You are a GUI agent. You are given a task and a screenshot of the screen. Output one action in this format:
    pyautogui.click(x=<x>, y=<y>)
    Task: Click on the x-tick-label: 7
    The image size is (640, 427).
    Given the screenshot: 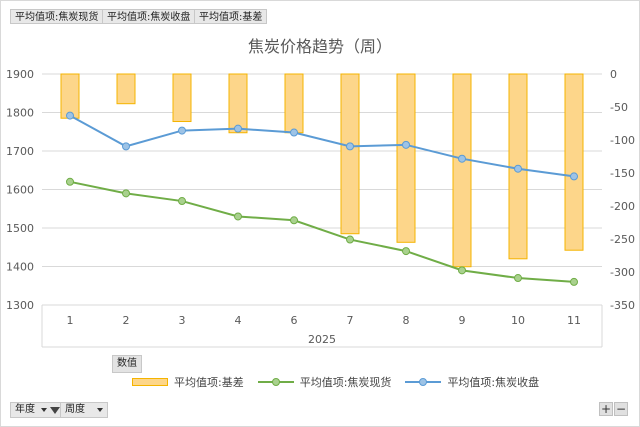 What is the action you would take?
    pyautogui.click(x=350, y=320)
    